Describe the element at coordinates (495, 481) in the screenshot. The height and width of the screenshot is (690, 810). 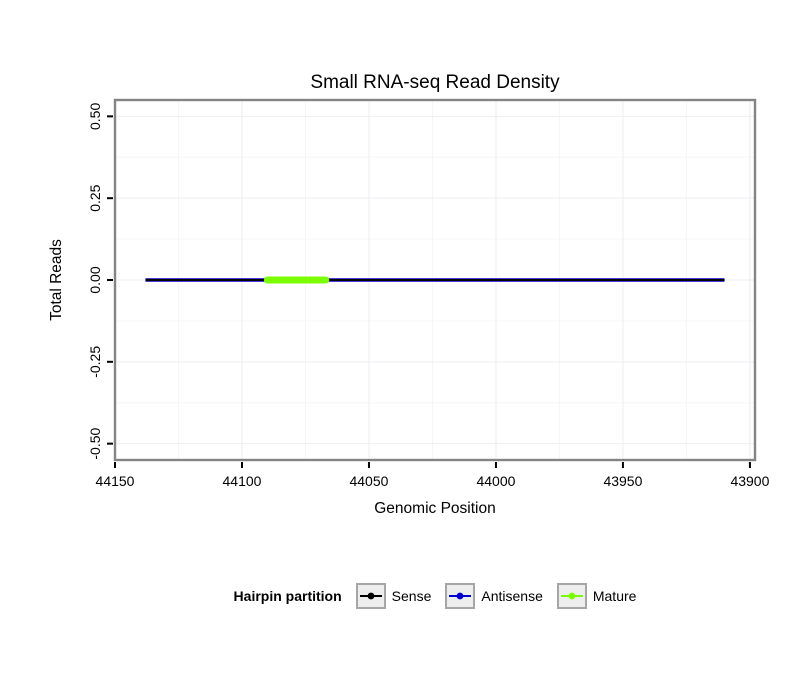
I see `x-tick-label: 44000` at that location.